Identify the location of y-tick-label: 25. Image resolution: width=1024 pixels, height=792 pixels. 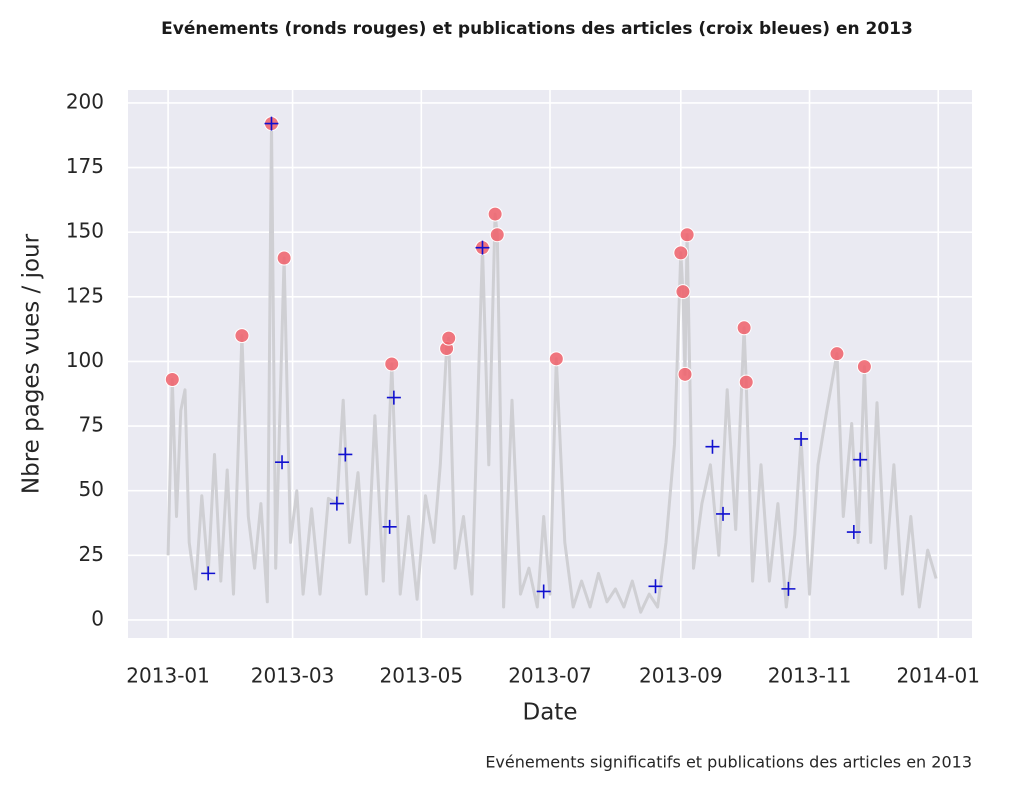
(91, 554).